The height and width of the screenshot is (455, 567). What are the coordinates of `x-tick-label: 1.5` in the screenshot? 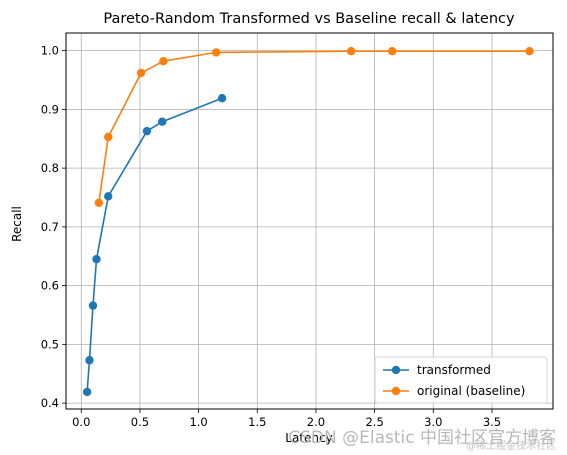 It's located at (257, 422).